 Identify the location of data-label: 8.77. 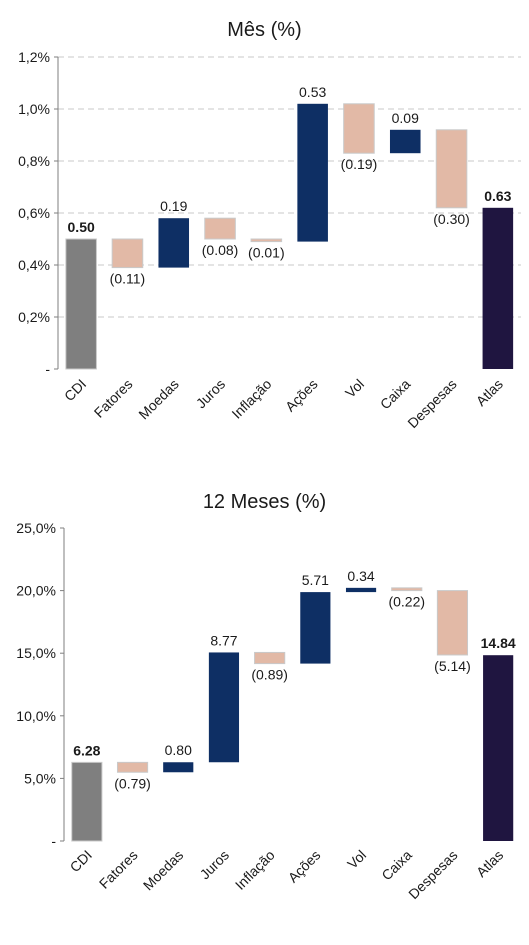
(223, 640).